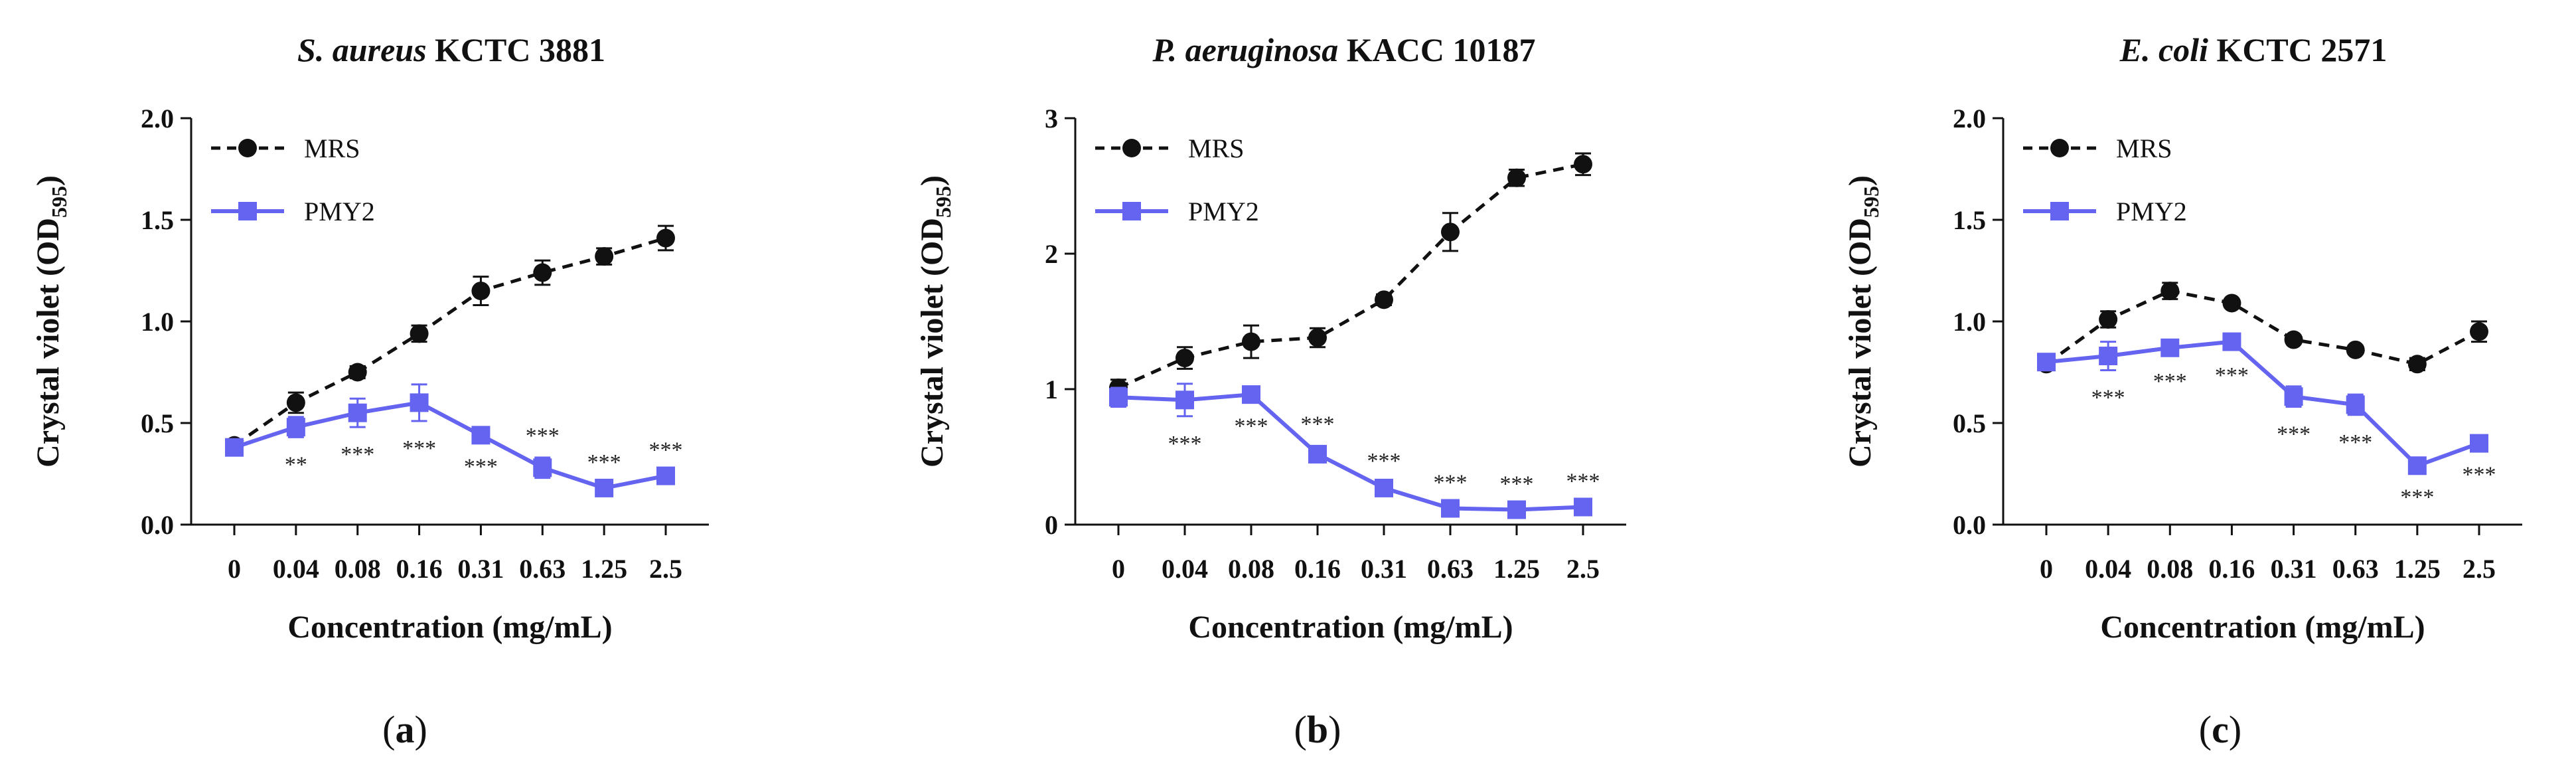  What do you see at coordinates (451, 49) in the screenshot?
I see `chart-title: S. aureus KCTC 3881` at bounding box center [451, 49].